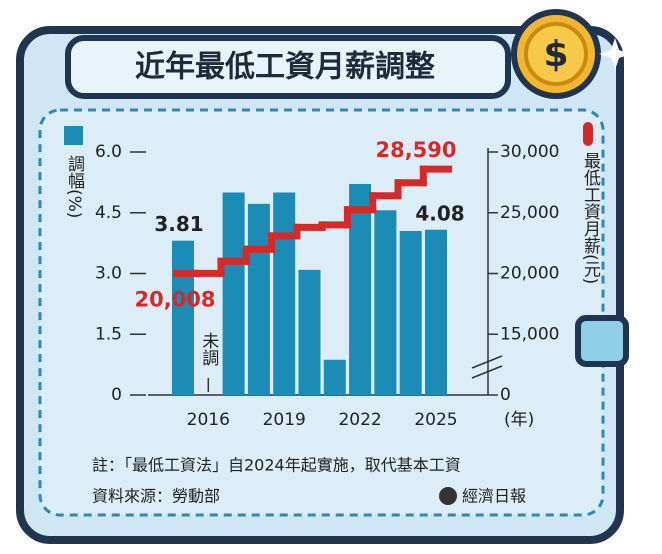 The image size is (662, 554). I want to click on bar-value-label: 3.81, so click(178, 224).